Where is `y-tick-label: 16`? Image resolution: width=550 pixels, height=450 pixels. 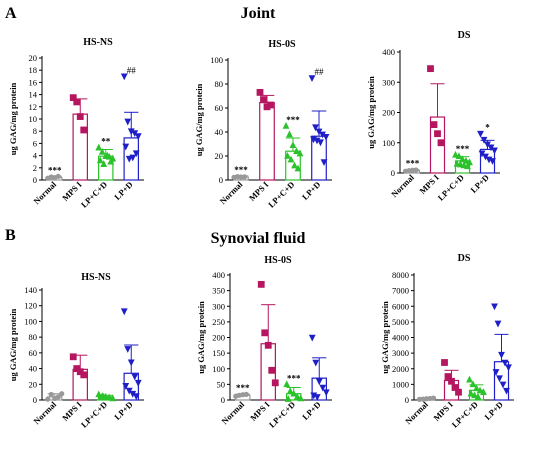 y-tick-label: 16 is located at coordinates (33, 82).